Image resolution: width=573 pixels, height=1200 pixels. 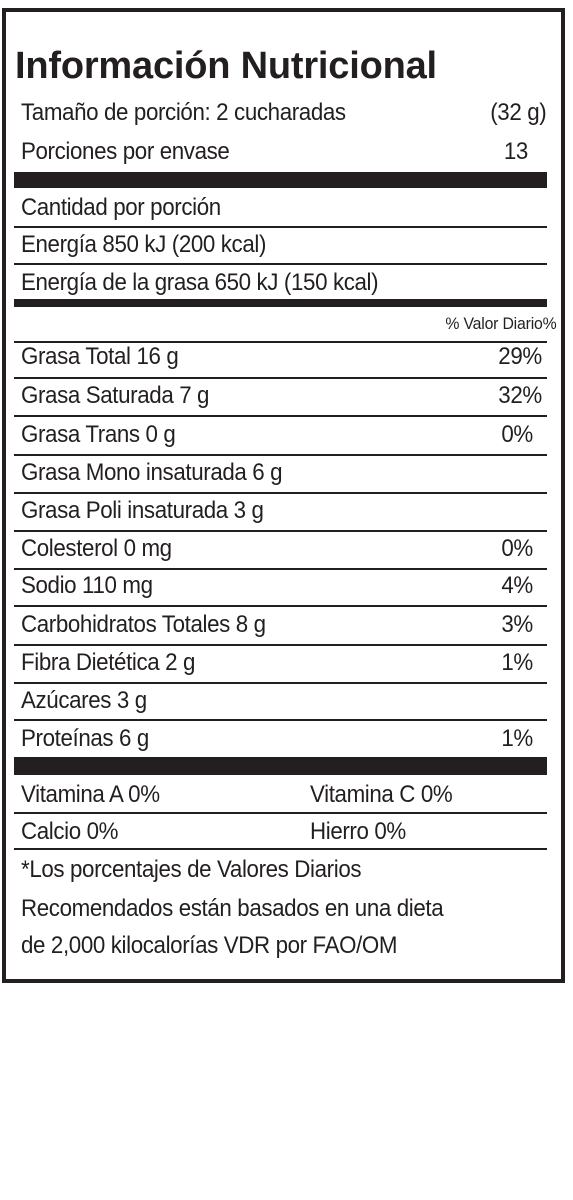 What do you see at coordinates (115, 395) in the screenshot?
I see `nutrient-name: Grasa Saturada 7 g` at bounding box center [115, 395].